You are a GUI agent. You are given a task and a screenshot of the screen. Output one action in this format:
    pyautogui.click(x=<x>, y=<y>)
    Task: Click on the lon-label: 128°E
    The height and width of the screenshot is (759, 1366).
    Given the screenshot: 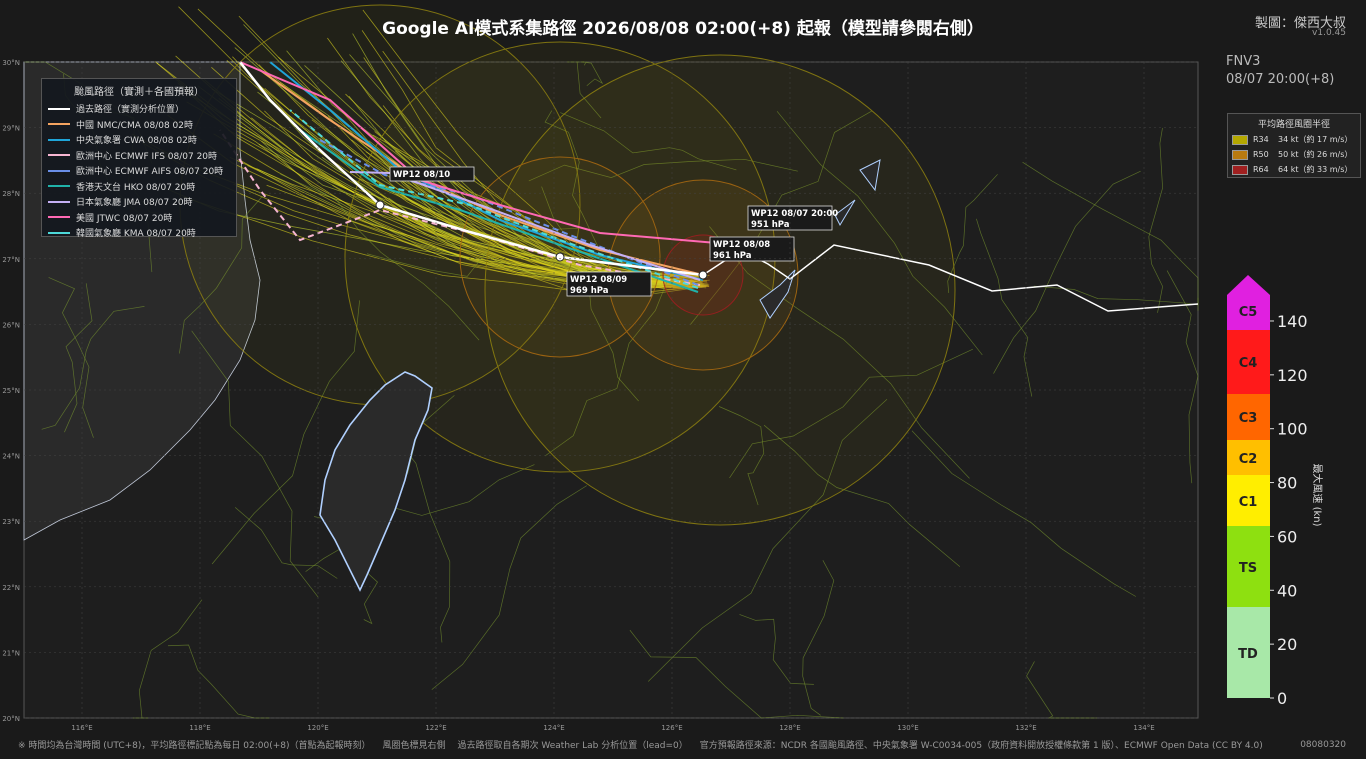 What is the action you would take?
    pyautogui.click(x=789, y=728)
    